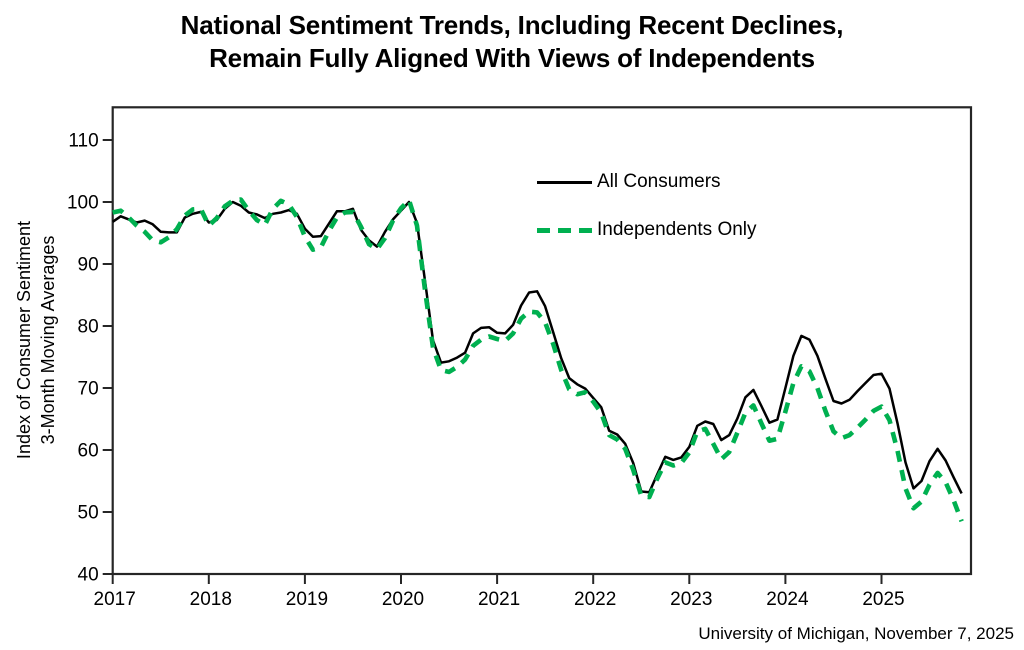 The image size is (1024, 650). Describe the element at coordinates (88, 327) in the screenshot. I see `y-tick-label: 80` at that location.